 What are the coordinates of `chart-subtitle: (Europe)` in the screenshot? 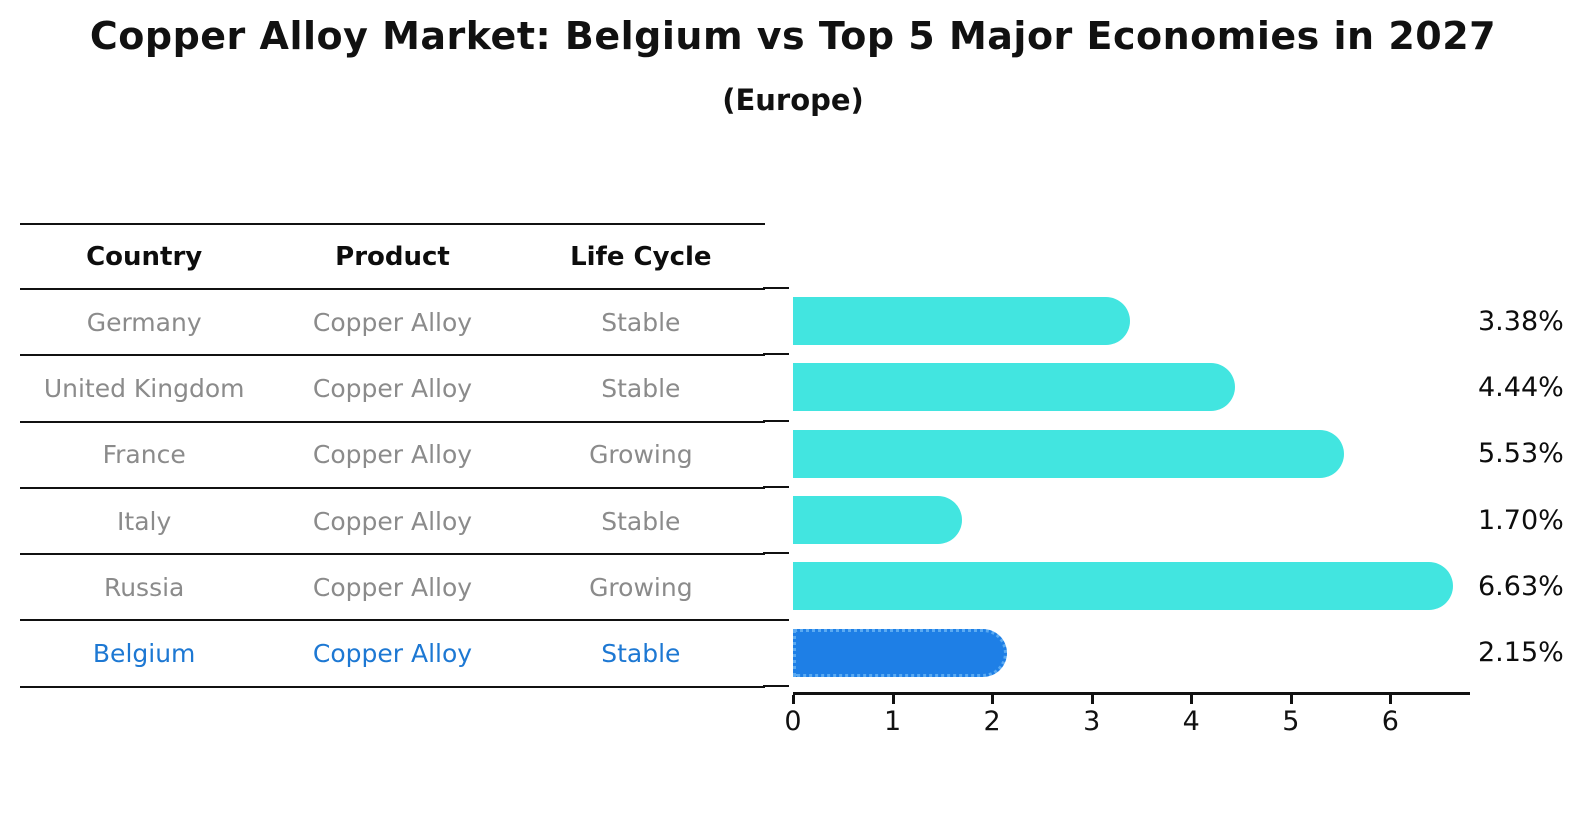 It's located at (793, 100).